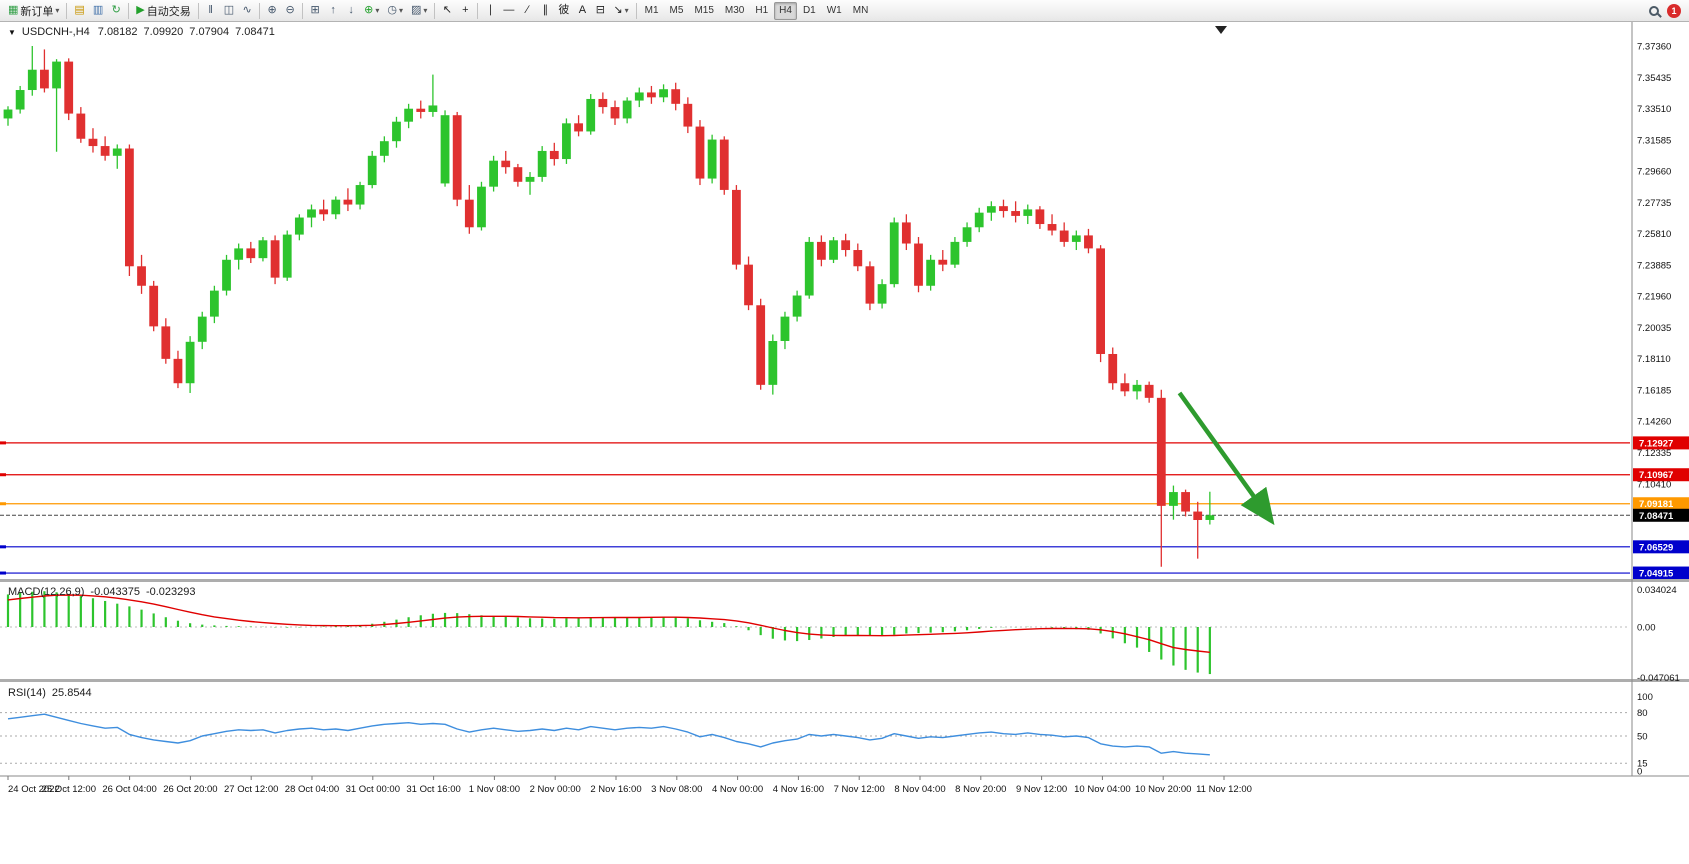 Image resolution: width=1689 pixels, height=864 pixels. I want to click on ohlc-open: 7.08182, so click(117, 32).